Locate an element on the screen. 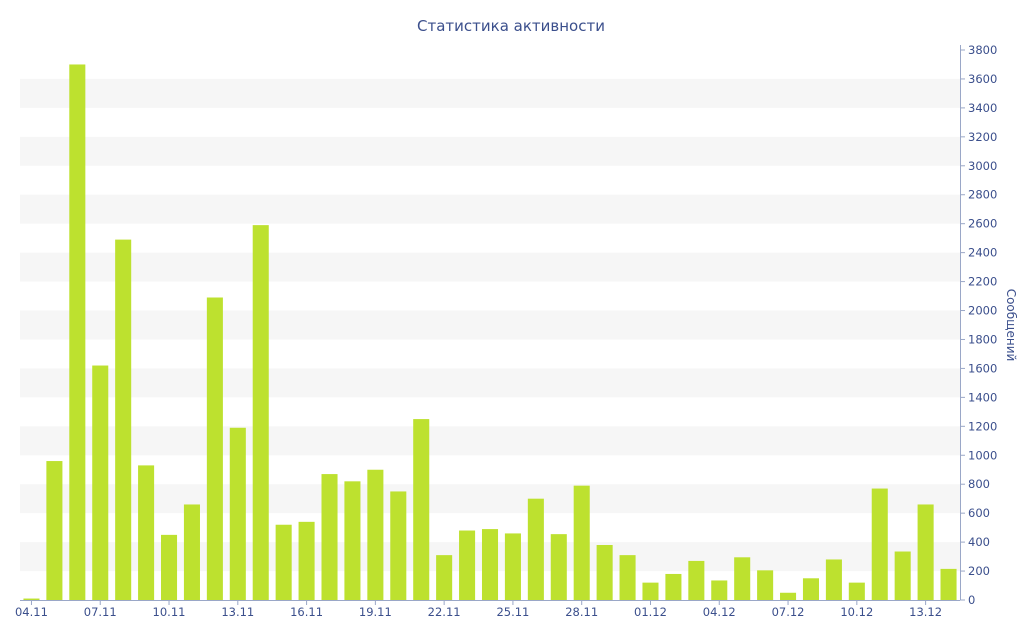 The image size is (1024, 640). y-tick-label: 0 is located at coordinates (971, 600).